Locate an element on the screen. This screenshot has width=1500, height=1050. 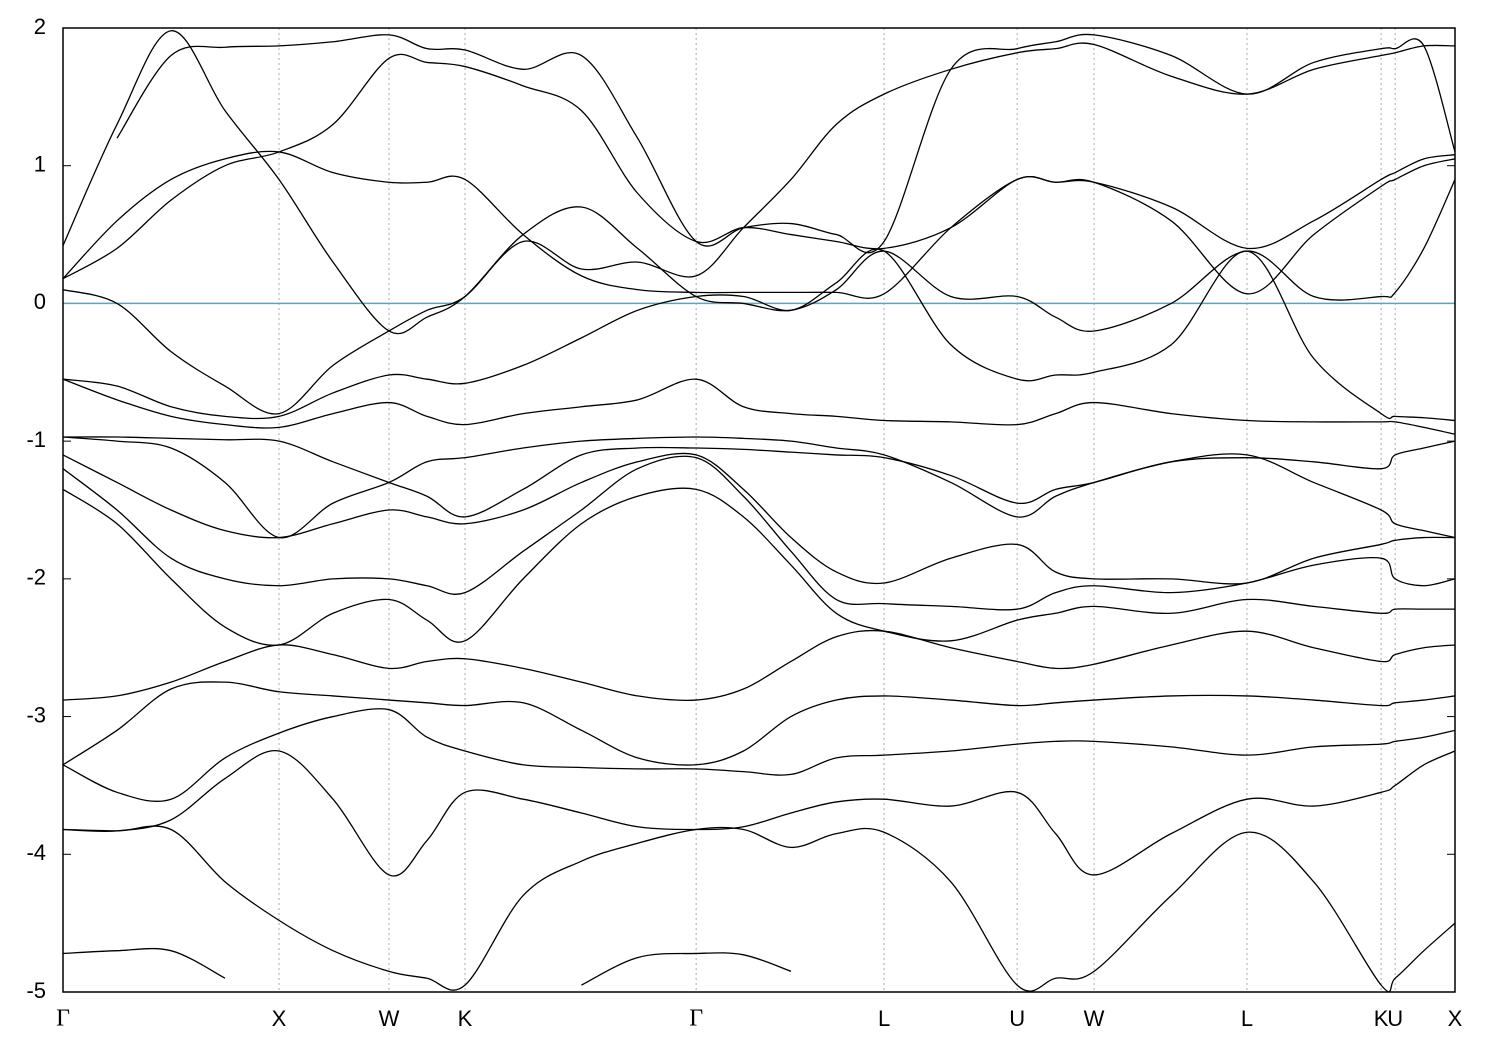
y-tick-label: -3 is located at coordinates (36, 714).